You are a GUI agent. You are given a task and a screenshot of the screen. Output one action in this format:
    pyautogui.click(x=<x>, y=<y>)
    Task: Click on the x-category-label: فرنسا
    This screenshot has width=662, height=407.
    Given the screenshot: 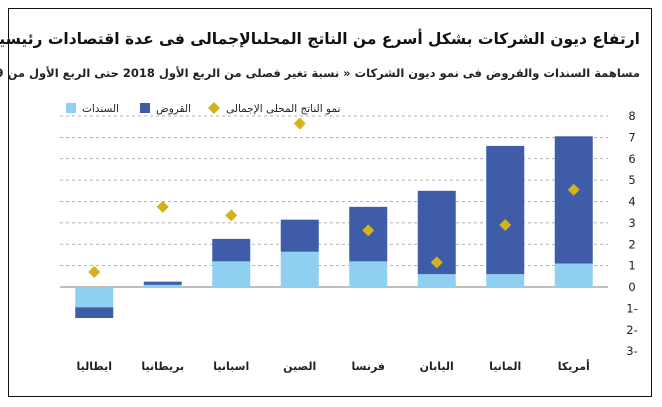 What is the action you would take?
    pyautogui.click(x=369, y=366)
    